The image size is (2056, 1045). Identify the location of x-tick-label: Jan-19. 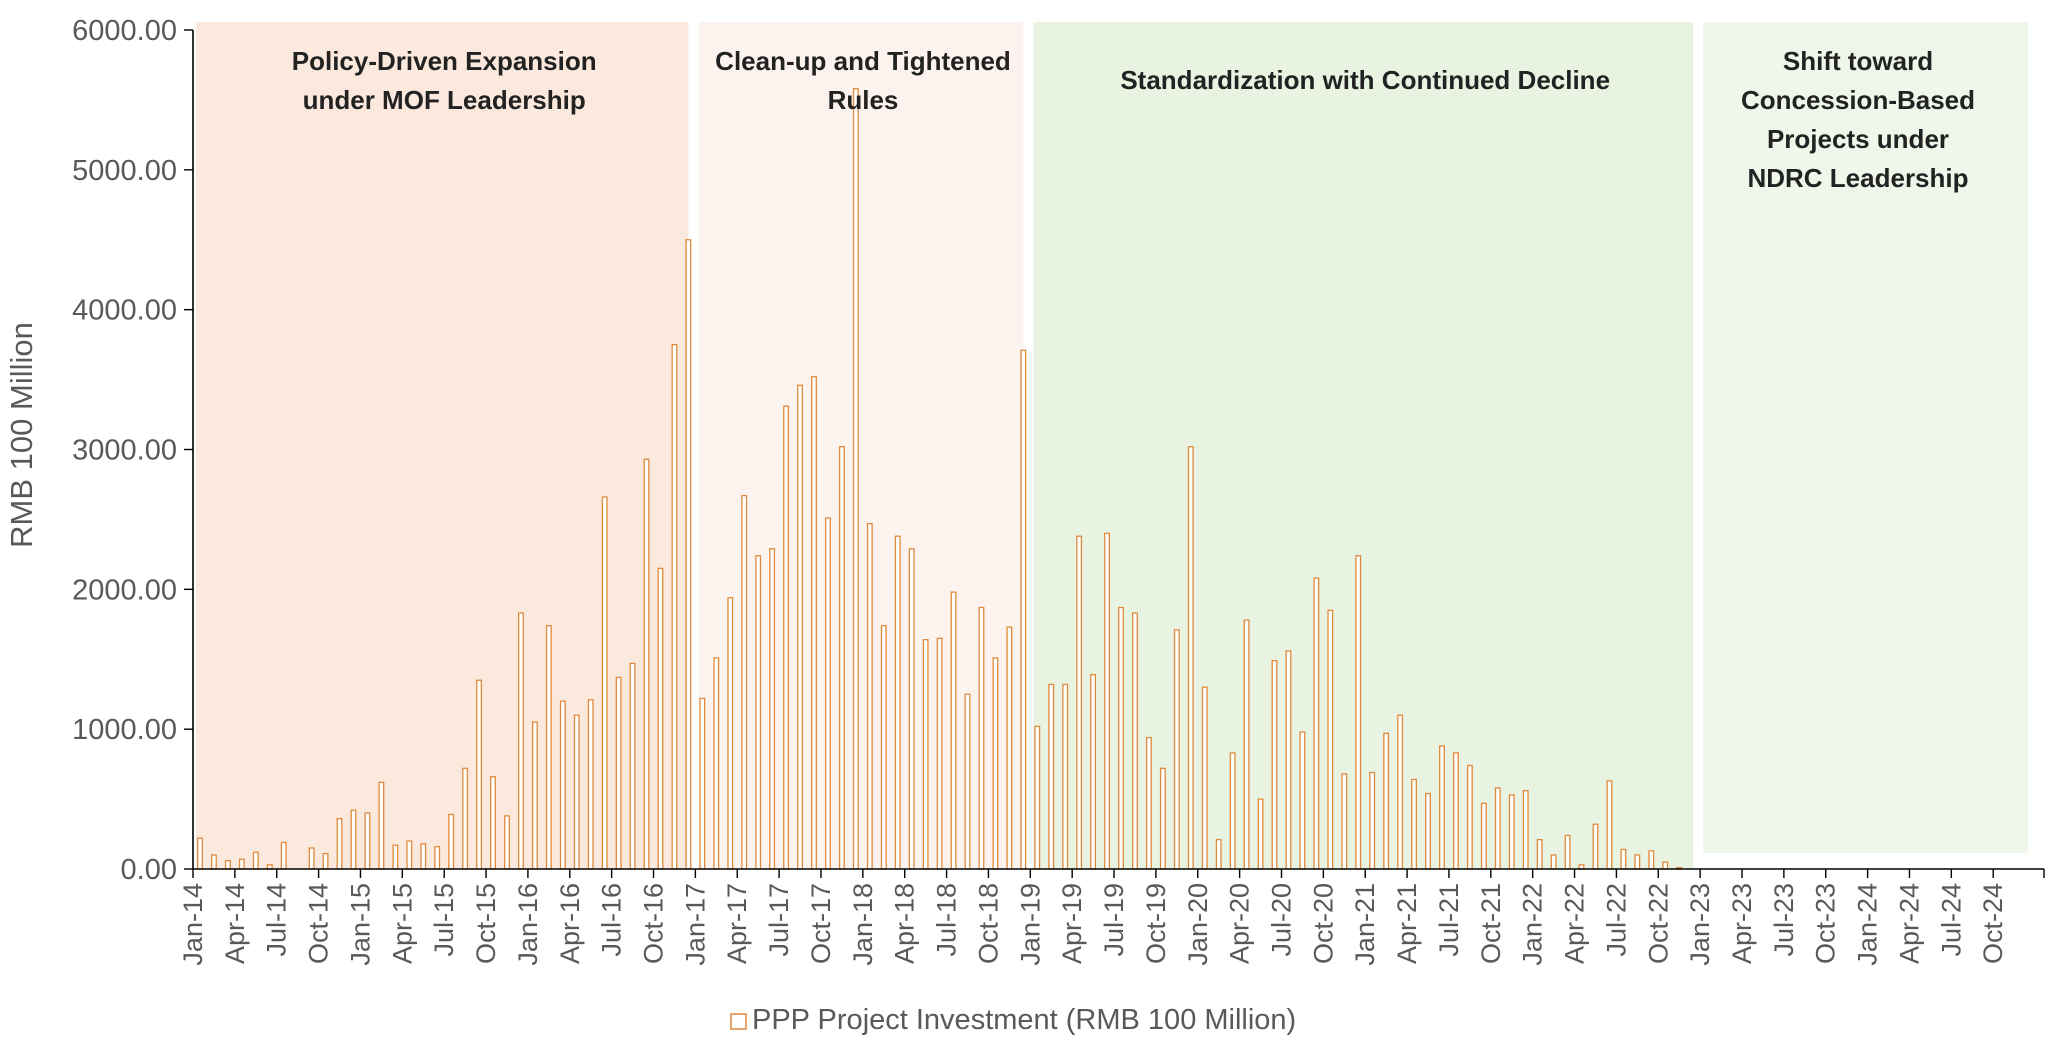
(1030, 924).